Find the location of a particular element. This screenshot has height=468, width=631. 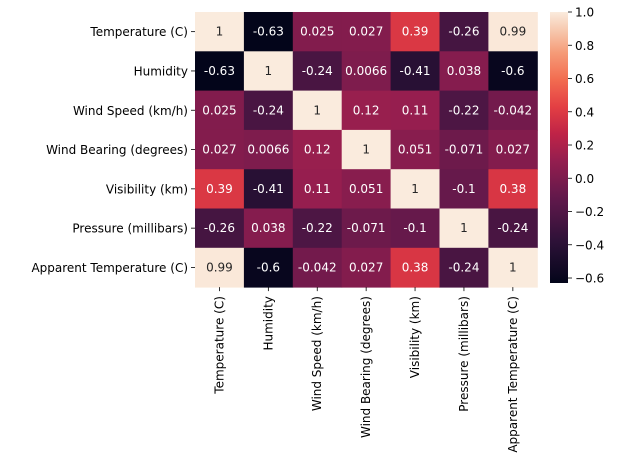

colorbar-tick-label: 1.0 is located at coordinates (584, 13).